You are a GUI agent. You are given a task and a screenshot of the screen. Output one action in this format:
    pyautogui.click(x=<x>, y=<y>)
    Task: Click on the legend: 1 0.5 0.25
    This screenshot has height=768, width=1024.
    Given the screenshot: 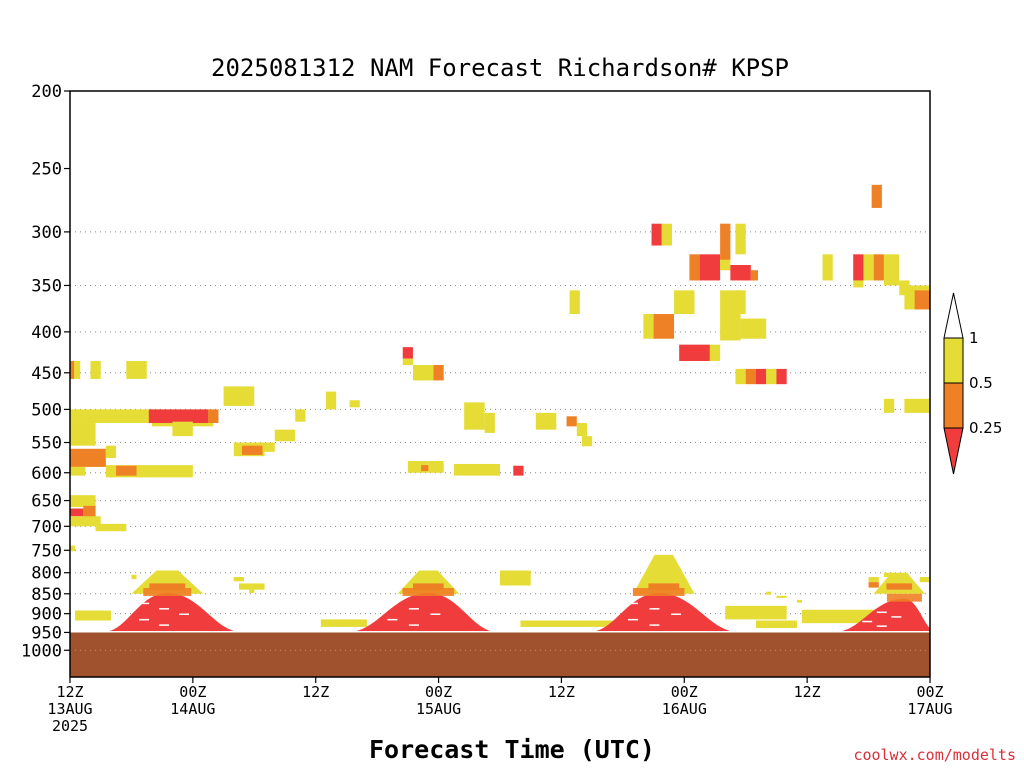 What is the action you would take?
    pyautogui.click(x=972, y=383)
    